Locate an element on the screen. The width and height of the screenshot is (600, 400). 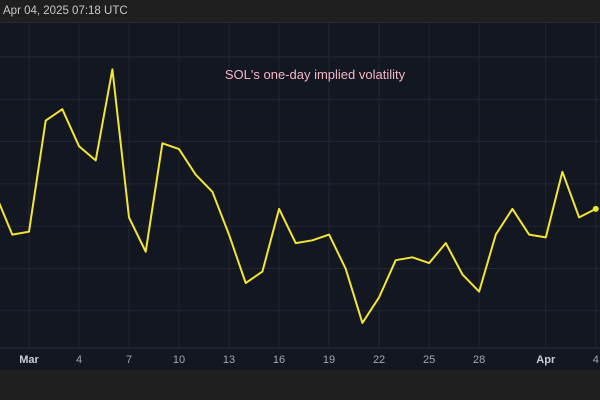
timestamp: Apr 04, 2025 07:18 UTC is located at coordinates (65, 11).